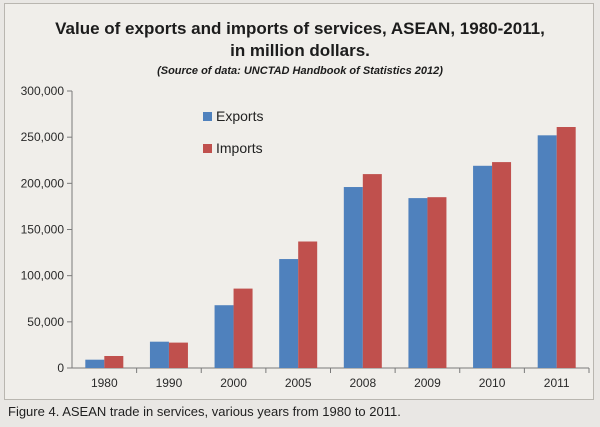 This screenshot has height=427, width=600. I want to click on y-tick-label: 300,000, so click(43, 91).